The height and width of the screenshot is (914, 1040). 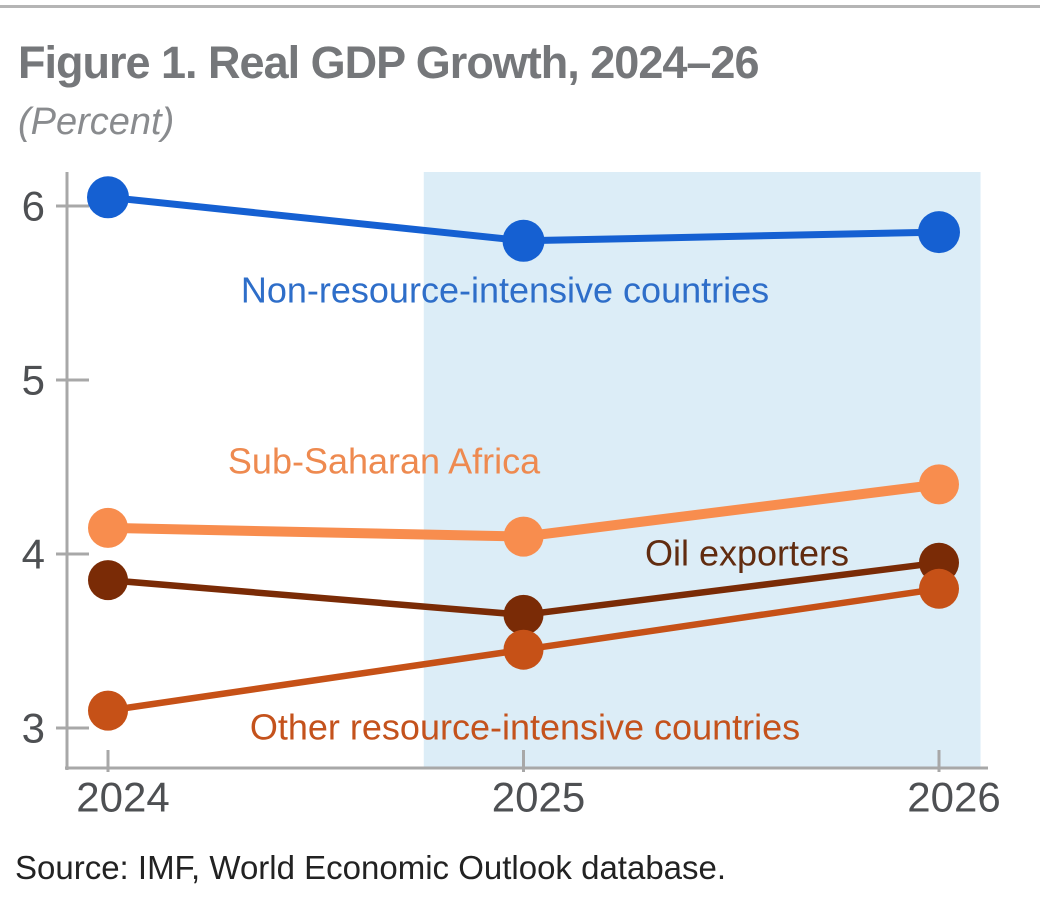 I want to click on data-point-sub-saharan-africa-2026, so click(x=939, y=484).